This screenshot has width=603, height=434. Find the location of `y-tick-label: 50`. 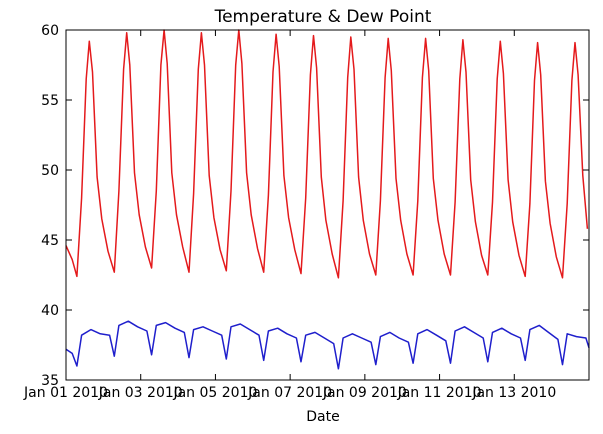

y-tick-label: 50 is located at coordinates (50, 171).